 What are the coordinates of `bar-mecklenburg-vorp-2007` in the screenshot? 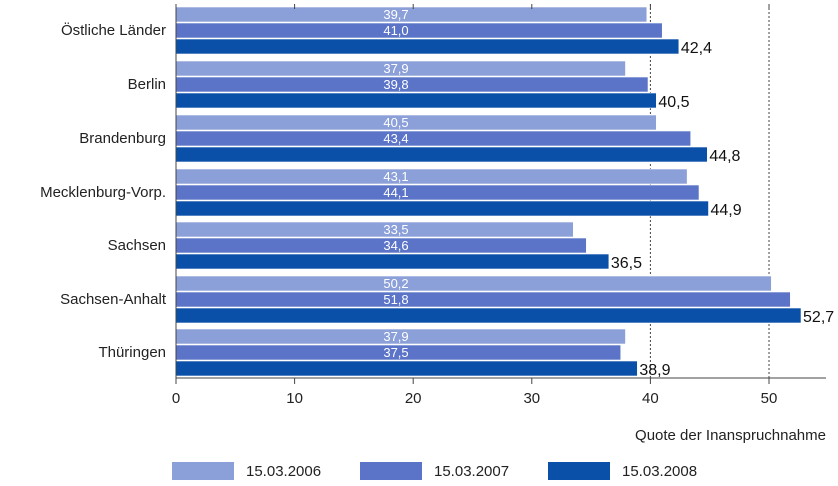 It's located at (437, 192).